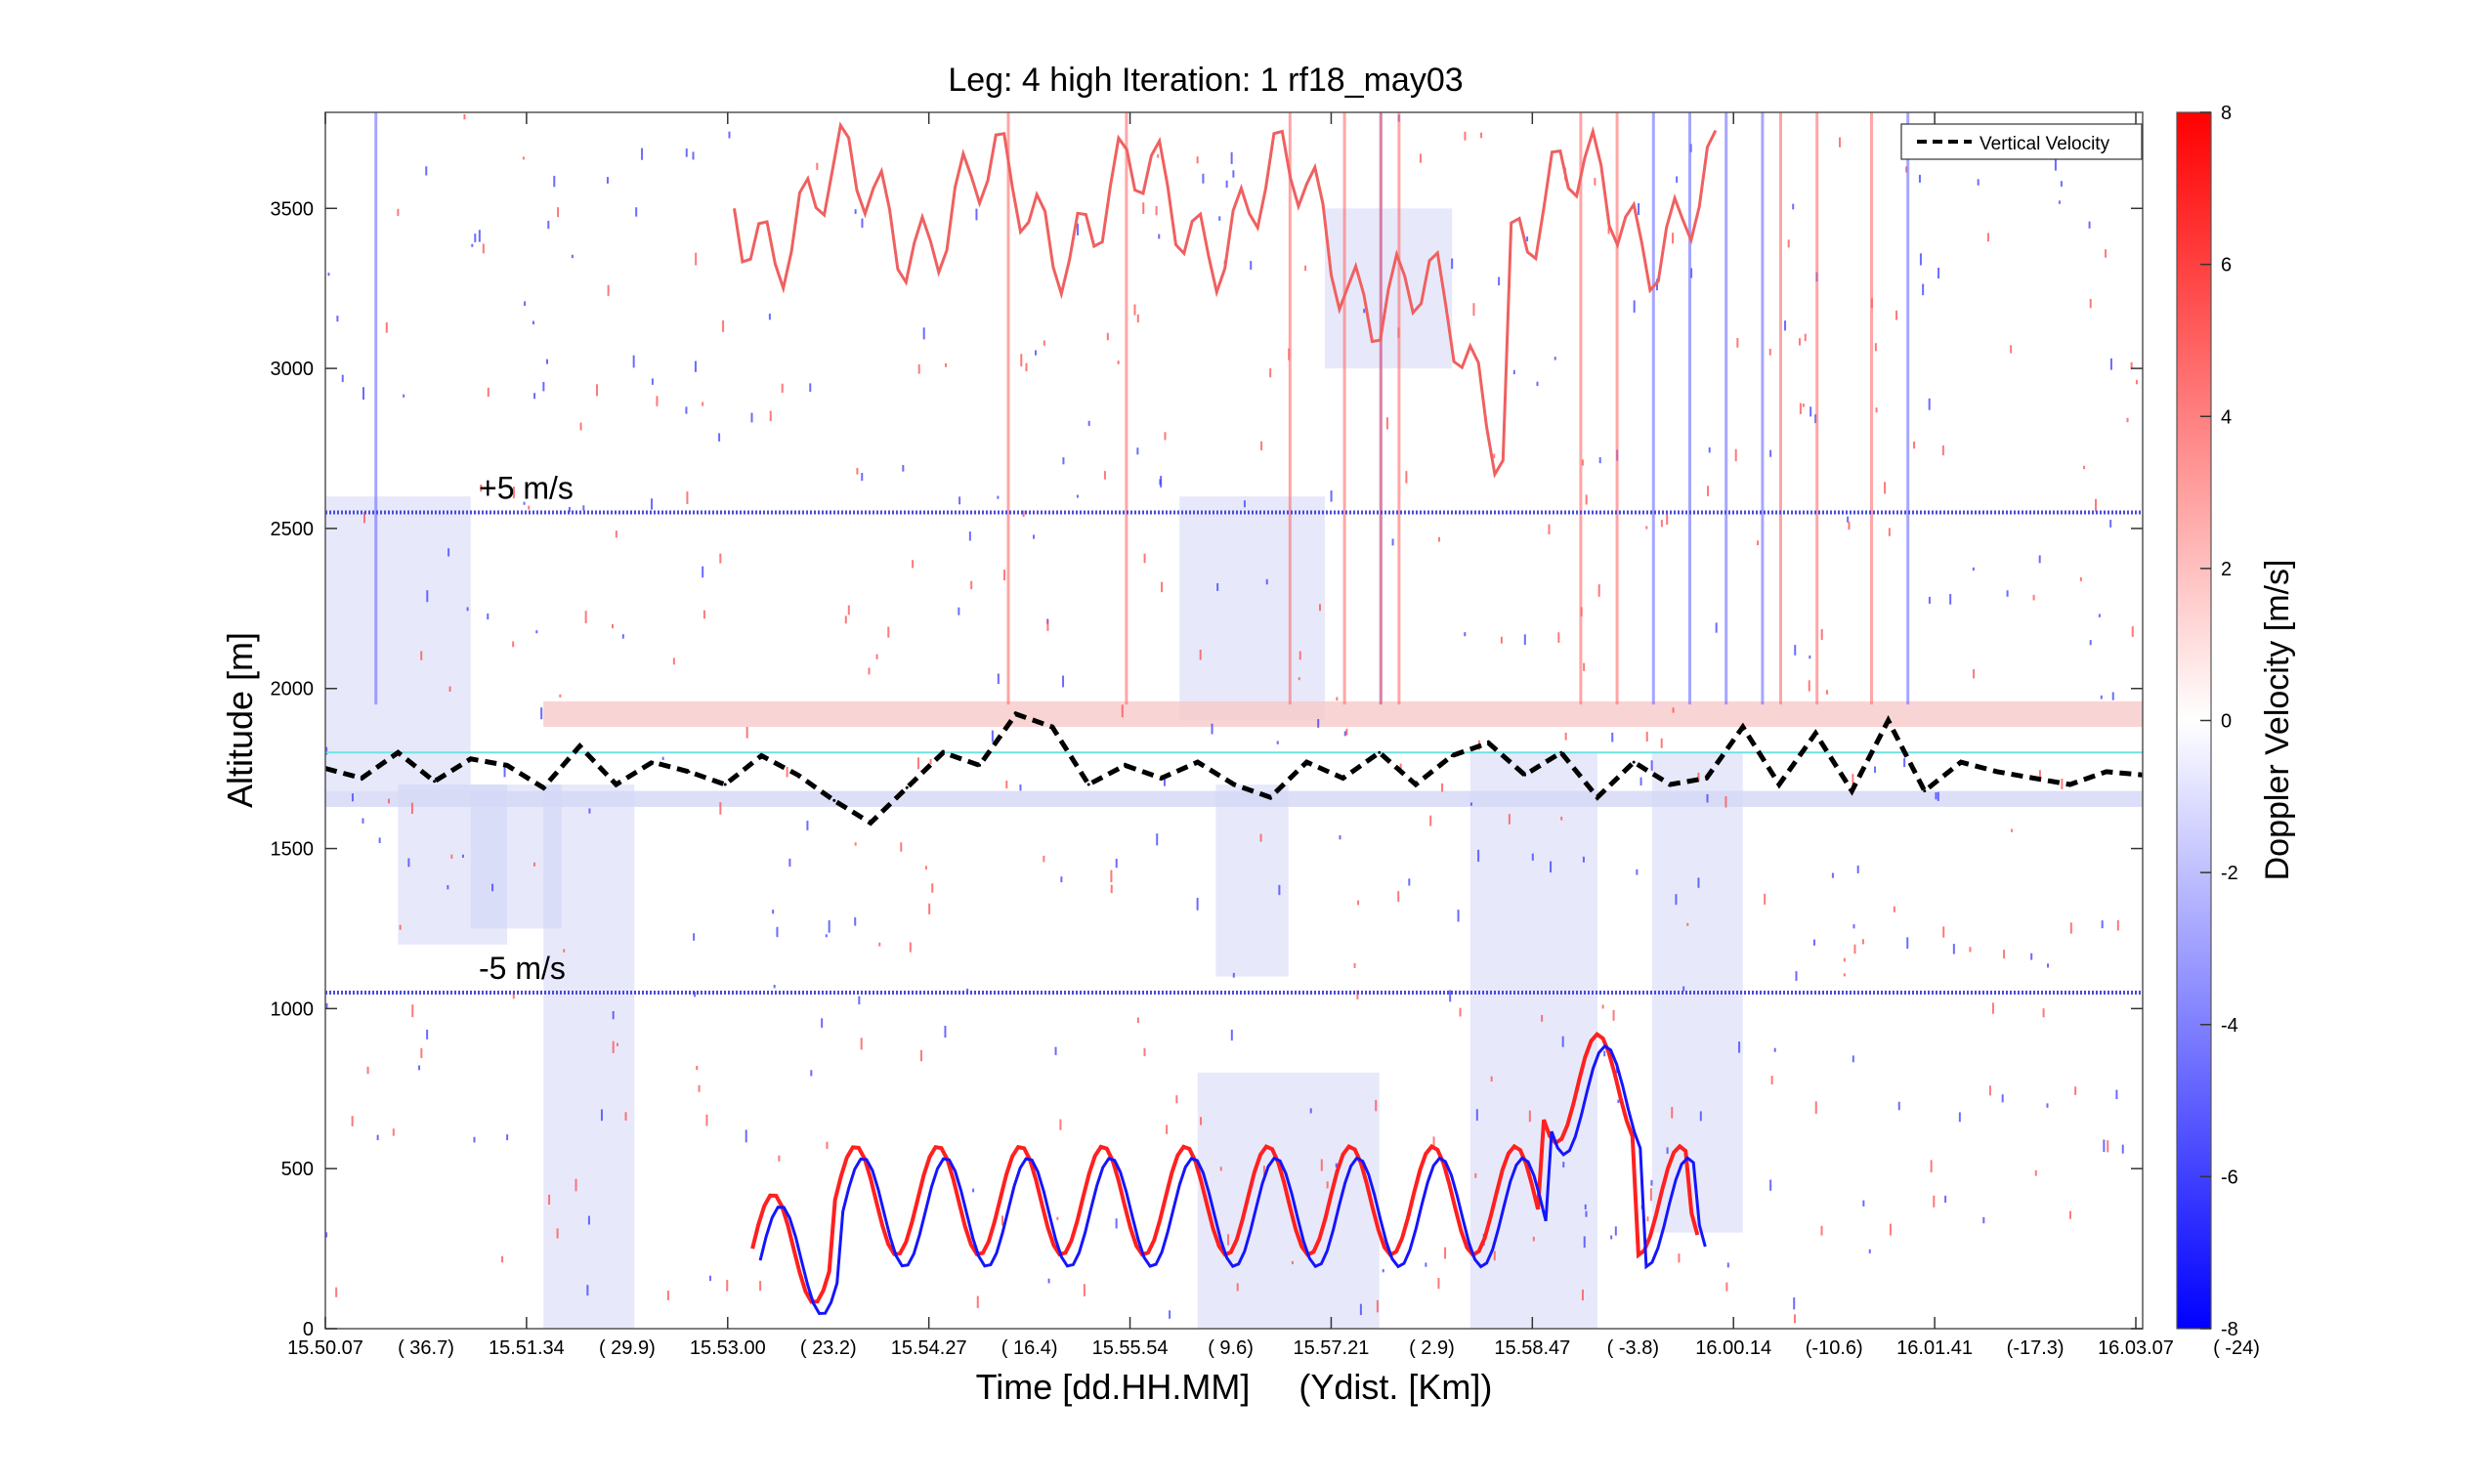 This screenshot has width=2469, height=1484. I want to click on x-tick-label-ydist: ( 2.9), so click(1432, 1348).